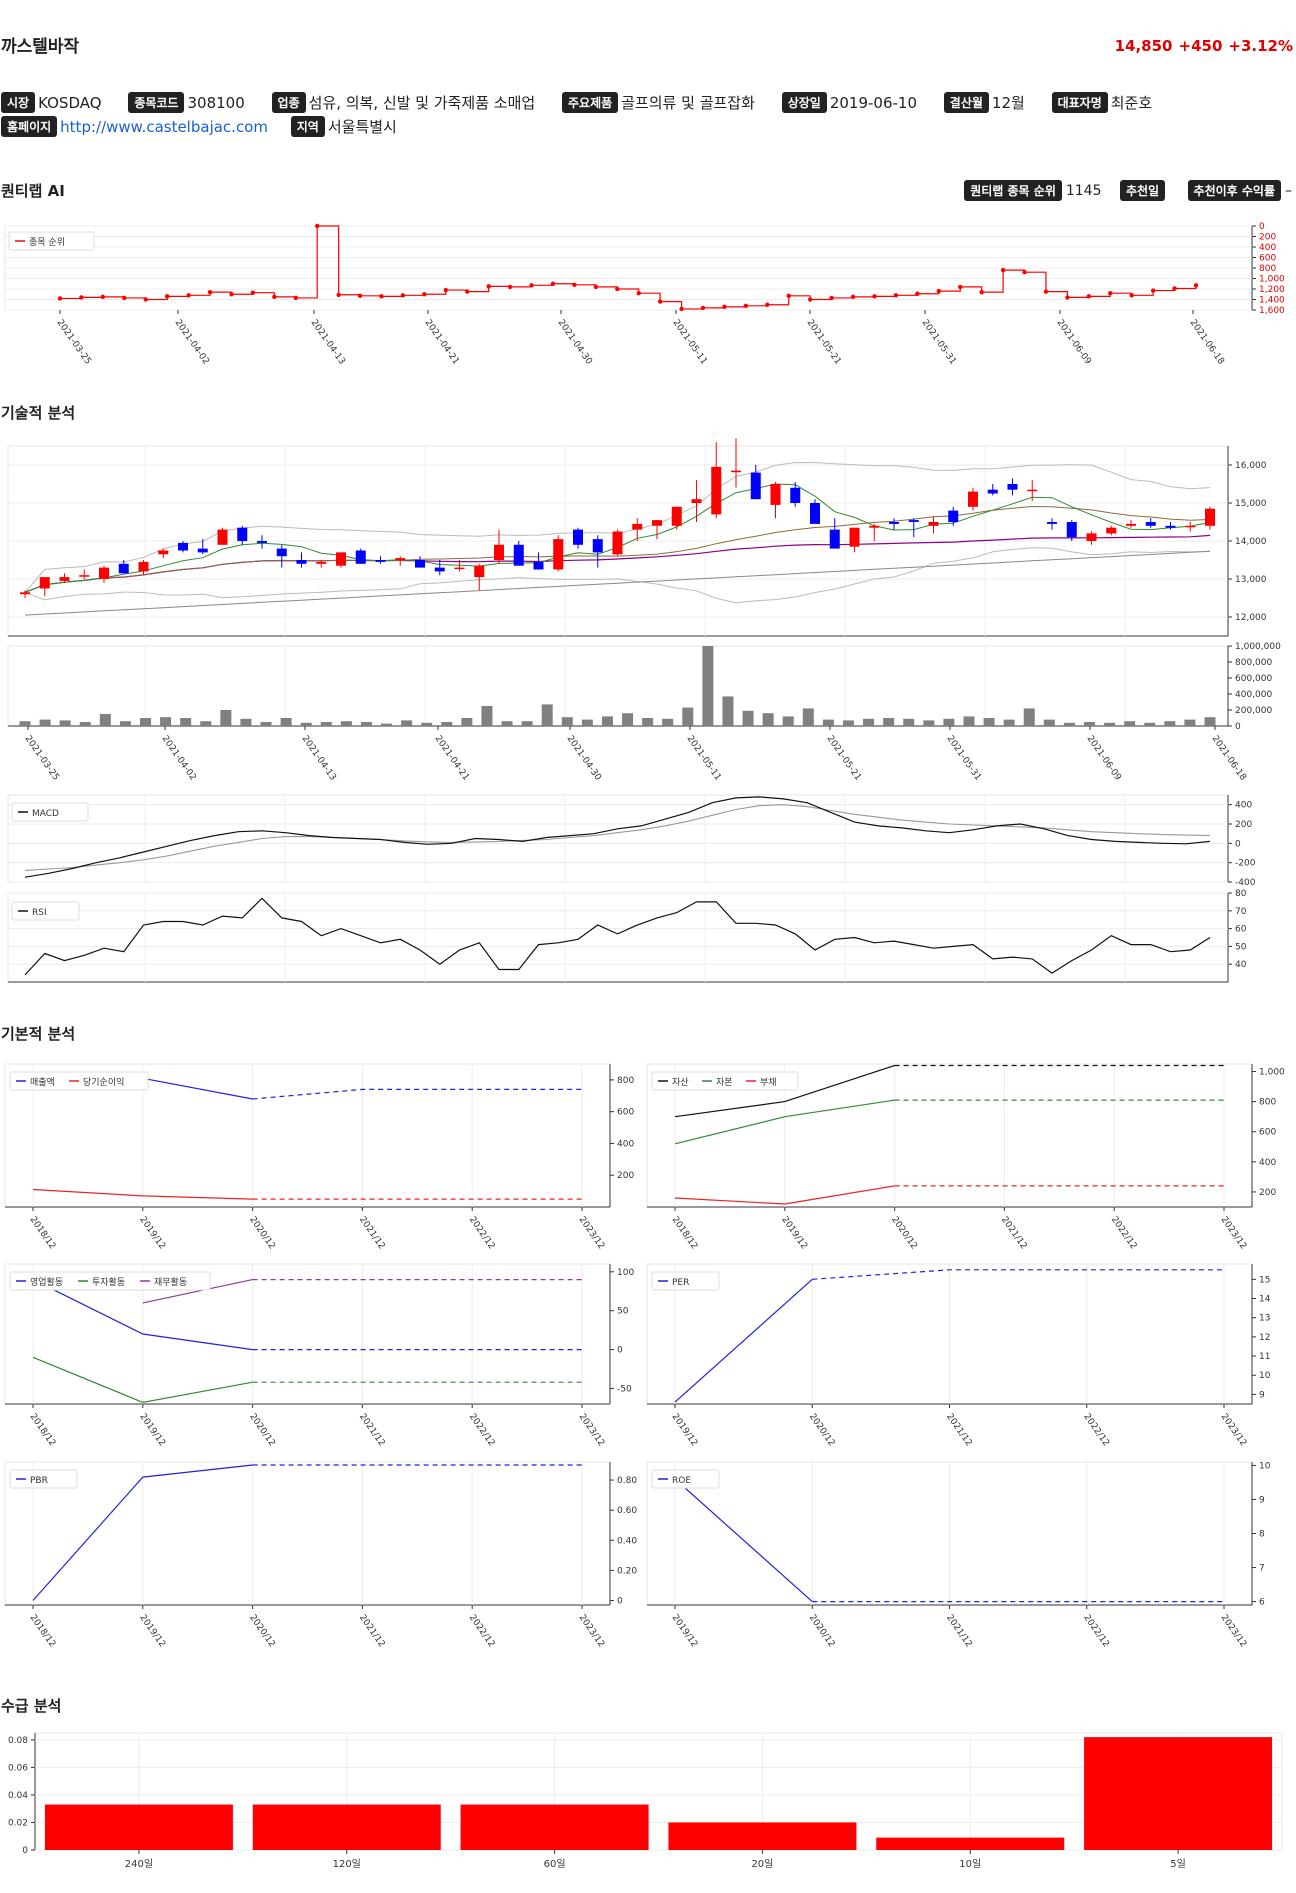  What do you see at coordinates (197, 1088) in the screenshot?
I see `revenue-chart-0-line` at bounding box center [197, 1088].